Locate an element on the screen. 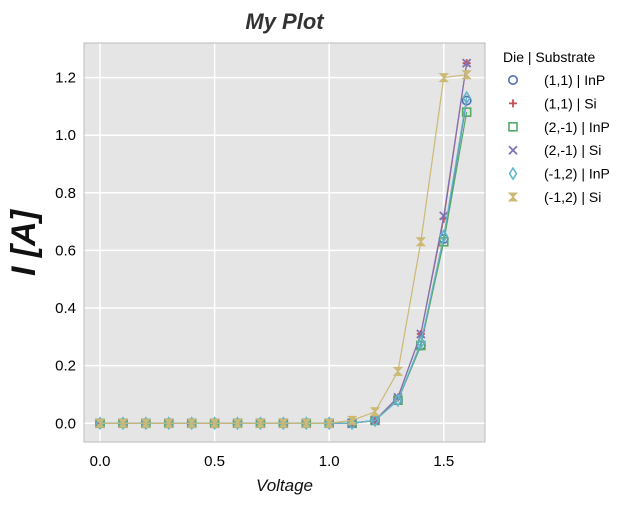  legend-item: (1,1) | InP is located at coordinates (556, 80).